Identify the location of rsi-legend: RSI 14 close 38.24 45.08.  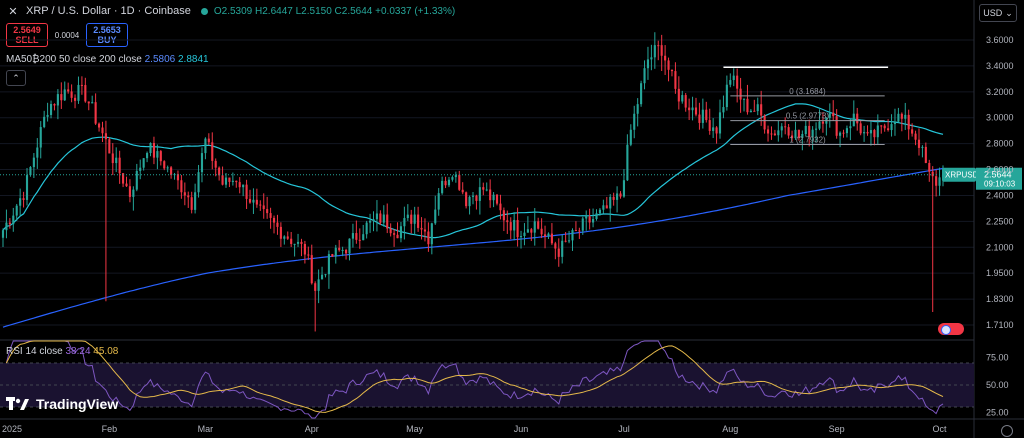
(62, 351).